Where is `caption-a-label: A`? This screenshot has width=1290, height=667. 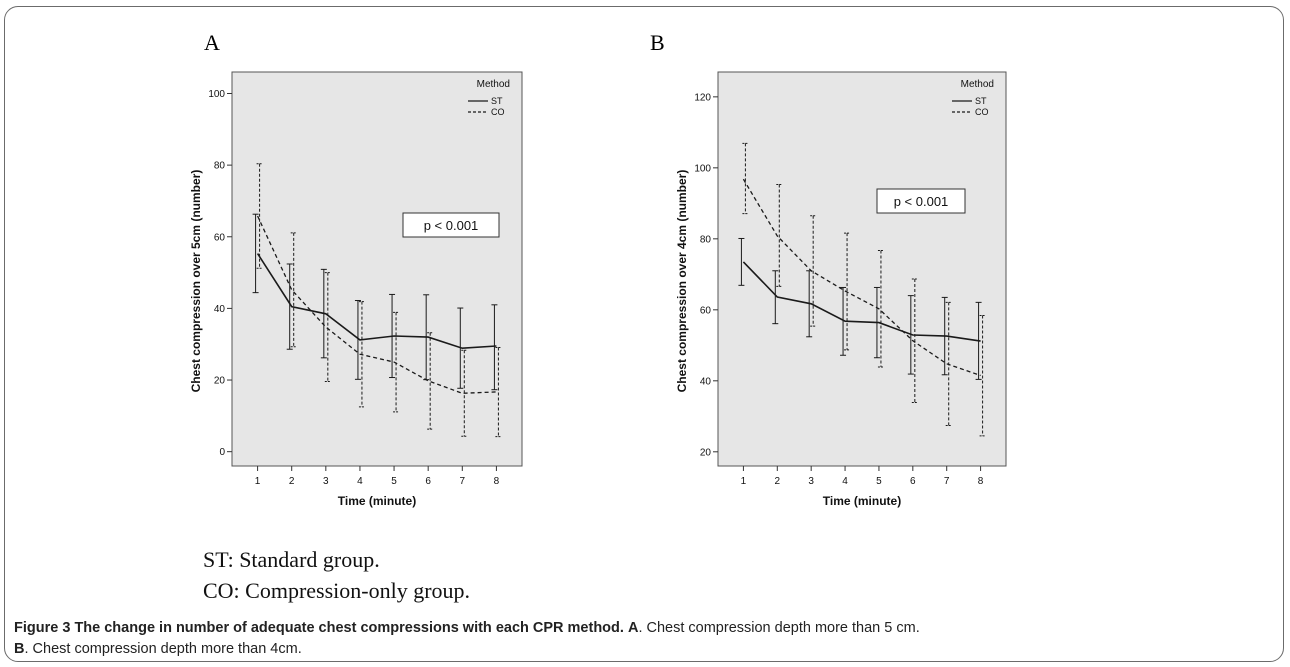 caption-a-label: A is located at coordinates (633, 628).